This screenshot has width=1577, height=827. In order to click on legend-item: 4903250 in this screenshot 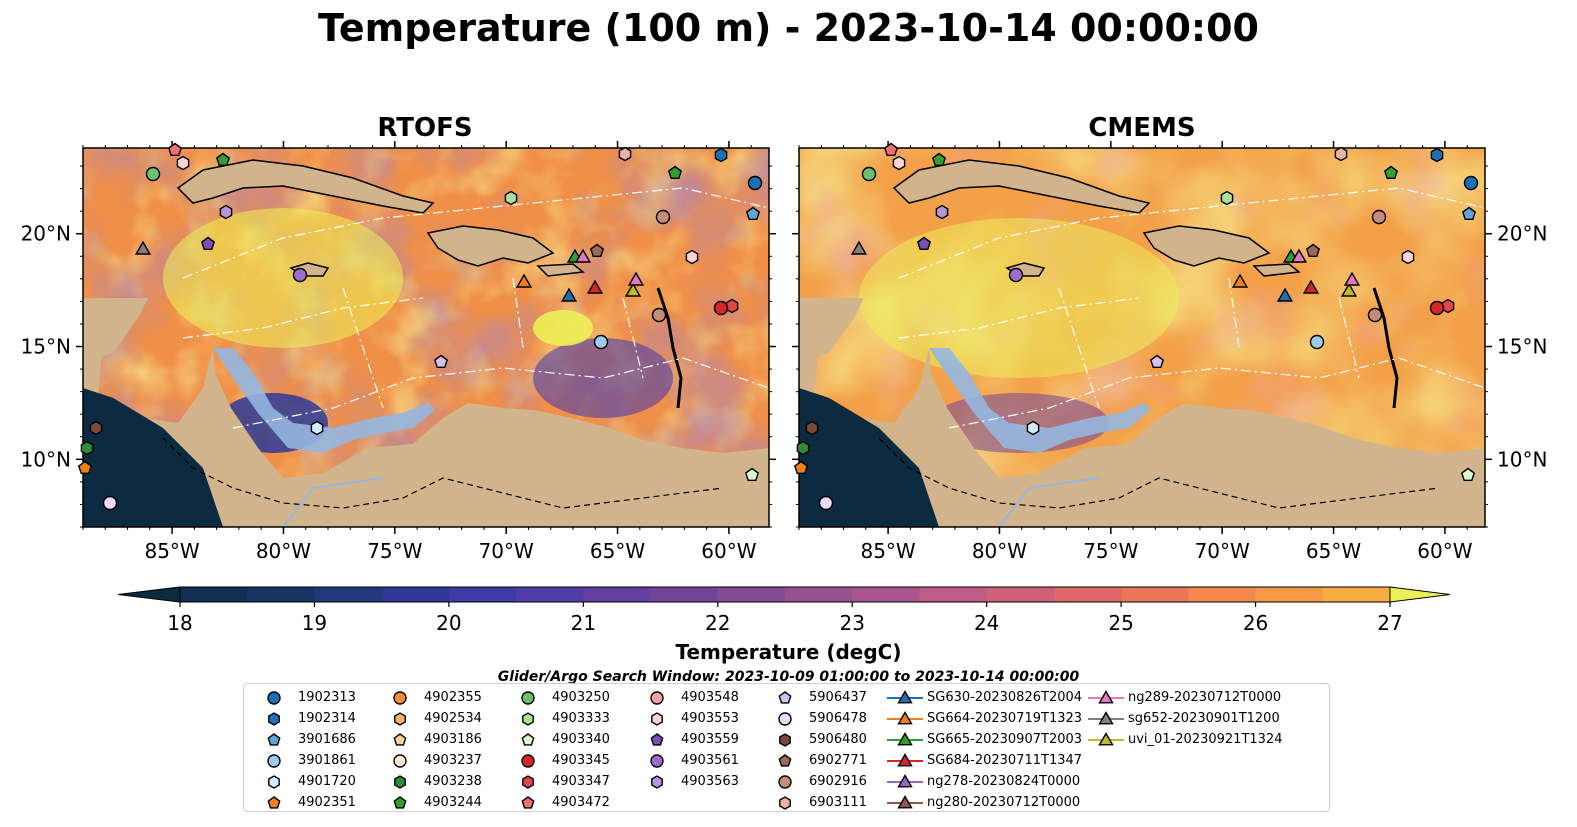, I will do `click(610, 698)`.